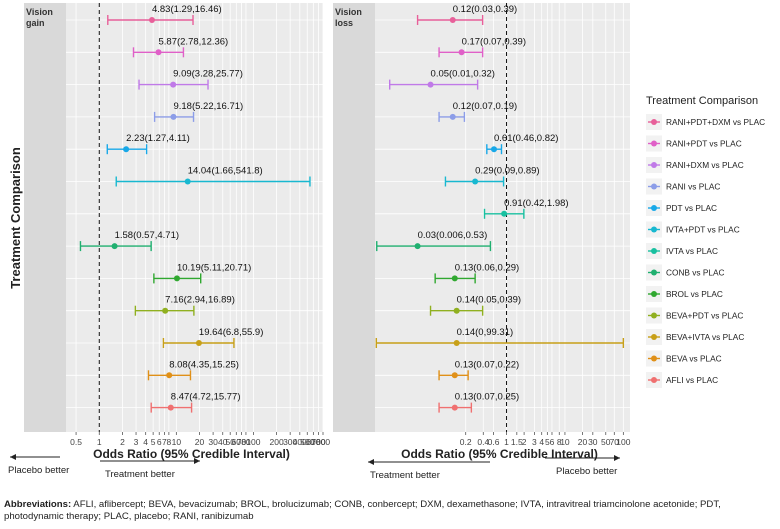 The image size is (780, 529). What do you see at coordinates (164, 442) in the screenshot?
I see `x-tick-label: 7` at bounding box center [164, 442].